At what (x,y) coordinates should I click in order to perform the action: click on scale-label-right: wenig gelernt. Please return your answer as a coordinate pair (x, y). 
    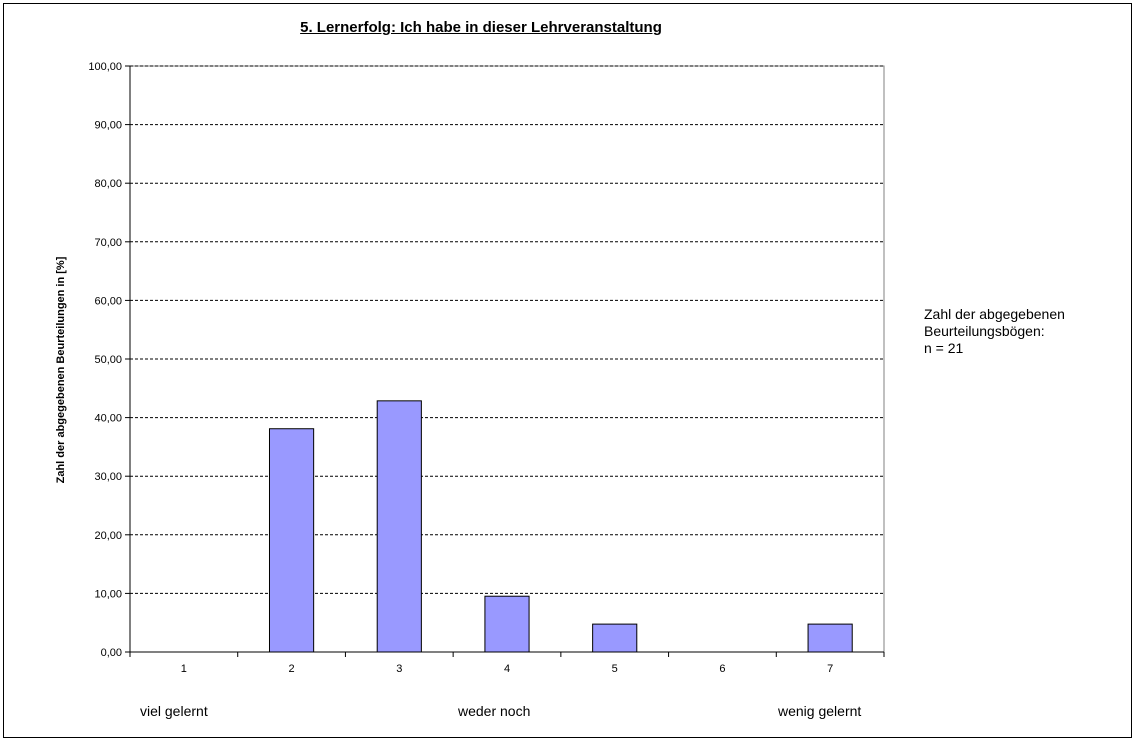
    Looking at the image, I should click on (820, 711).